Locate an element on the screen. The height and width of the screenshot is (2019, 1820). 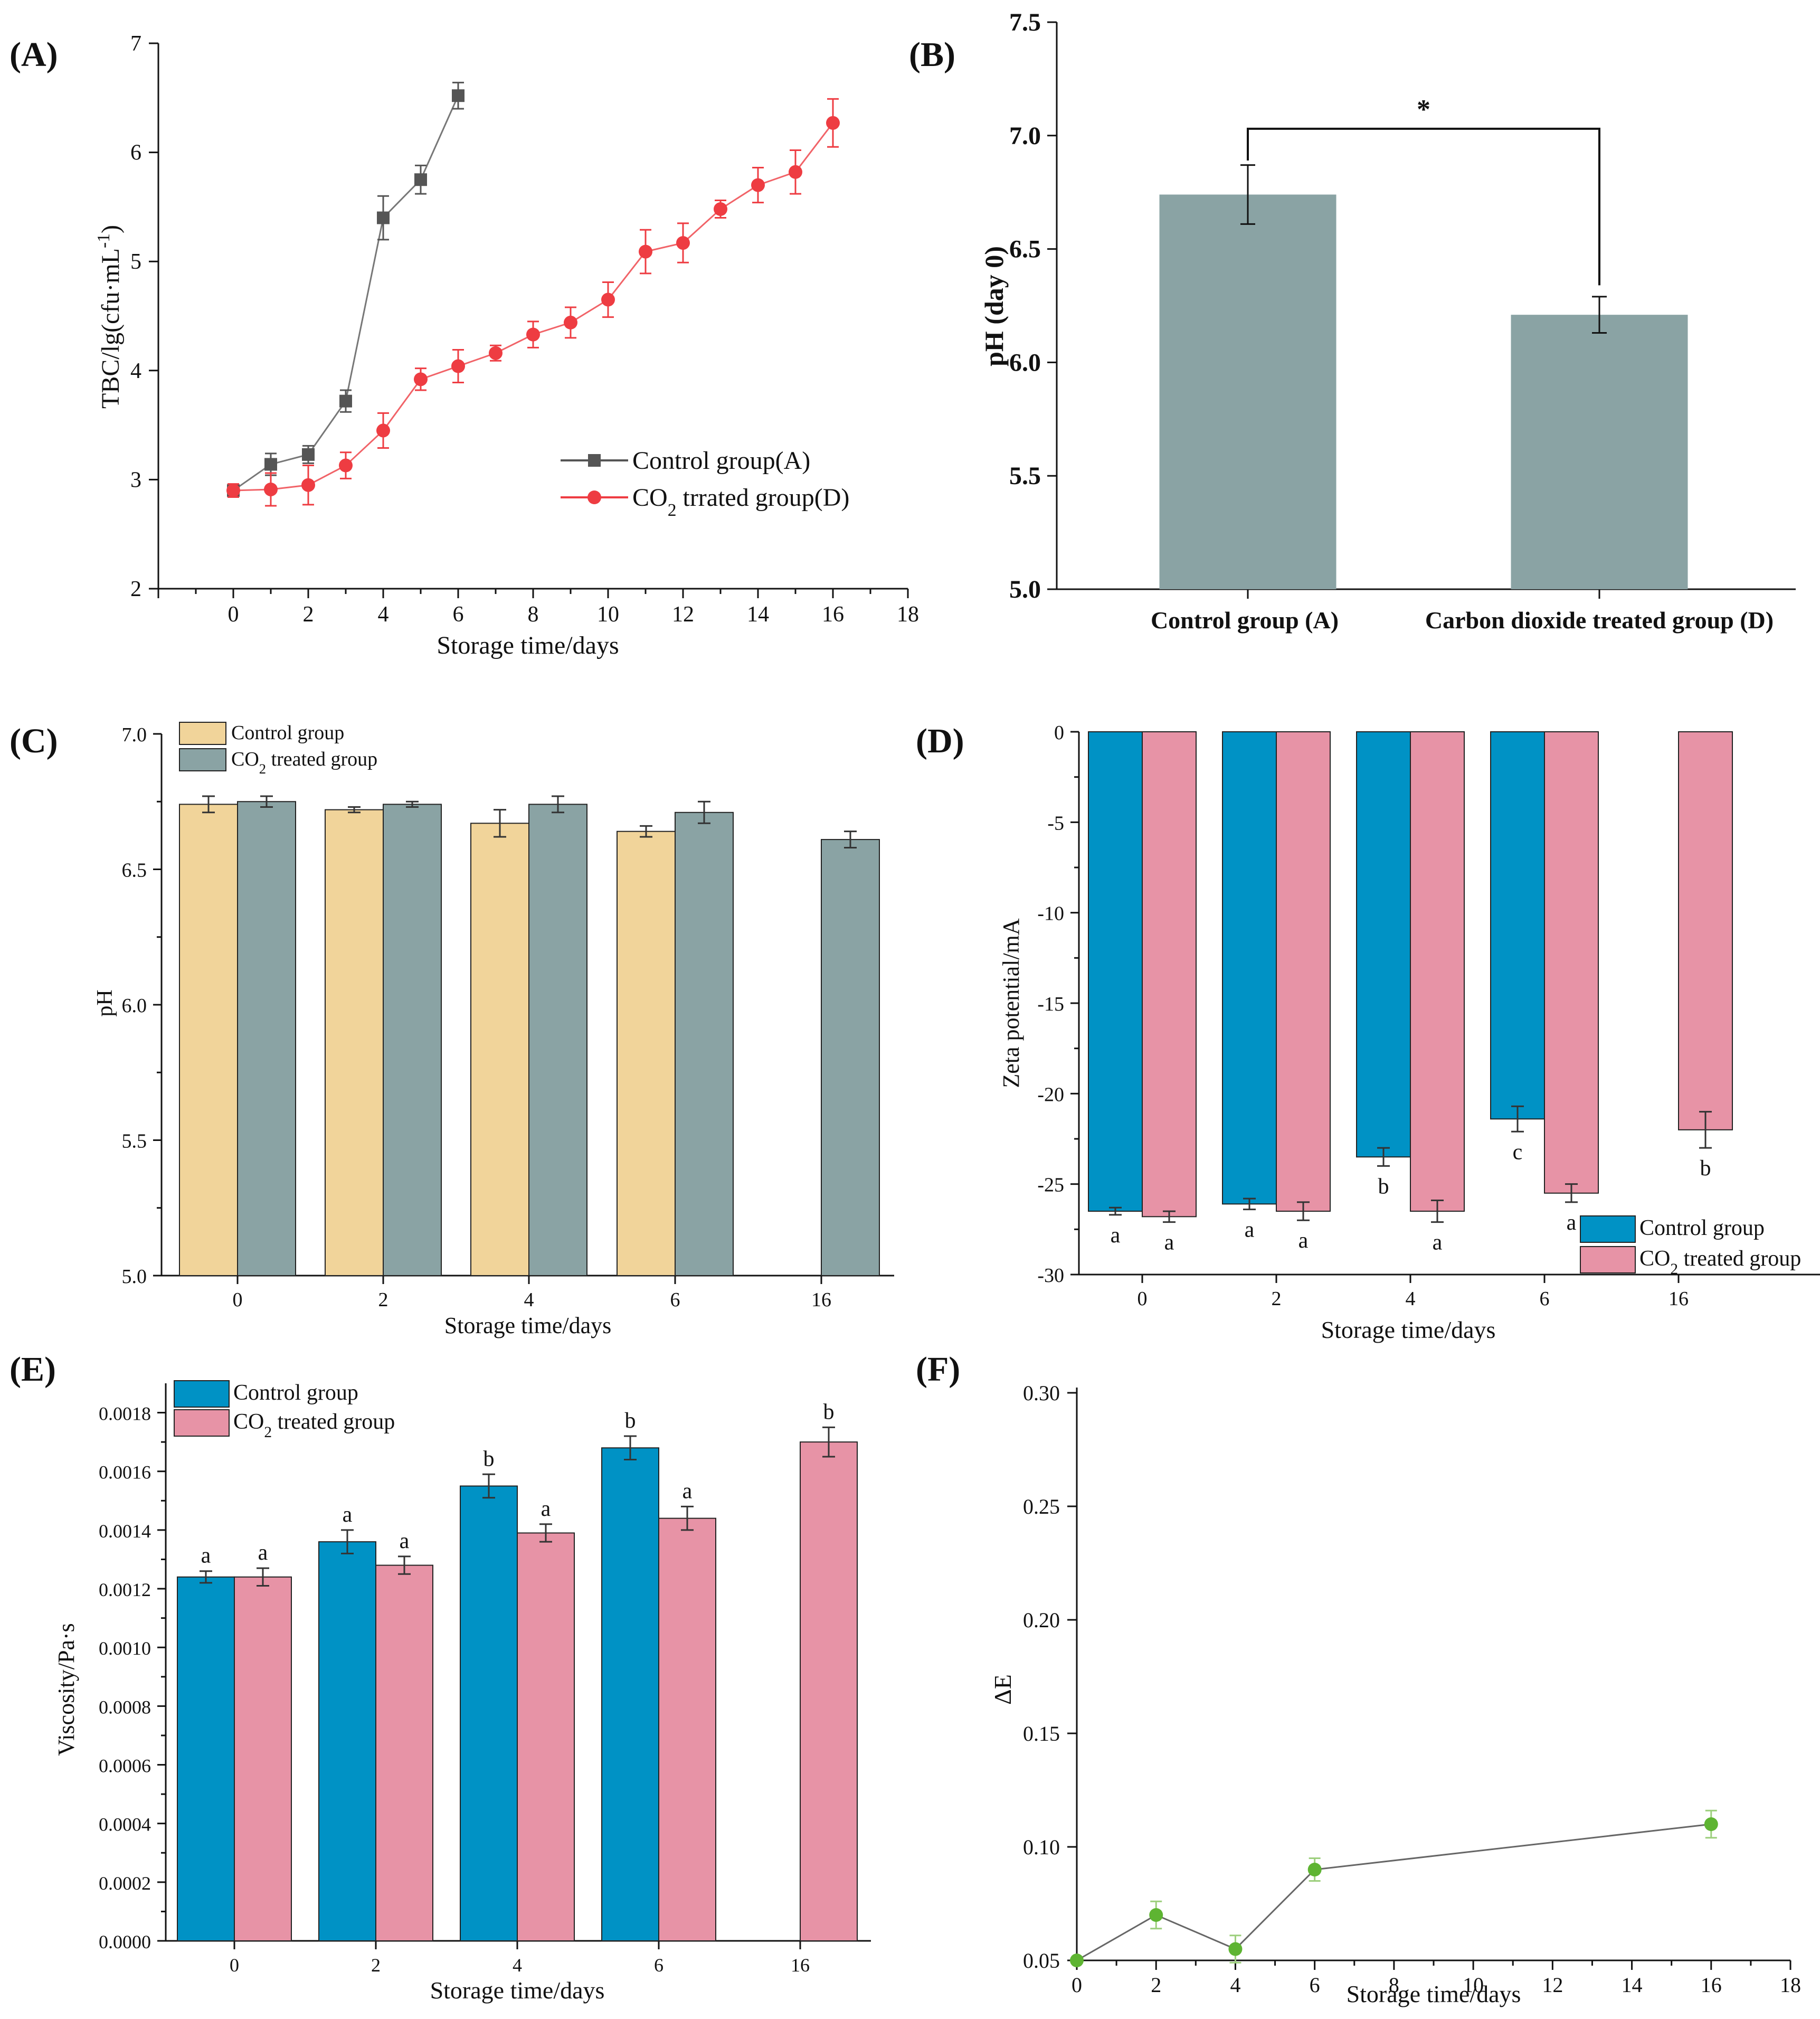
y-axis-label-F: ΔE is located at coordinates (1002, 1689).